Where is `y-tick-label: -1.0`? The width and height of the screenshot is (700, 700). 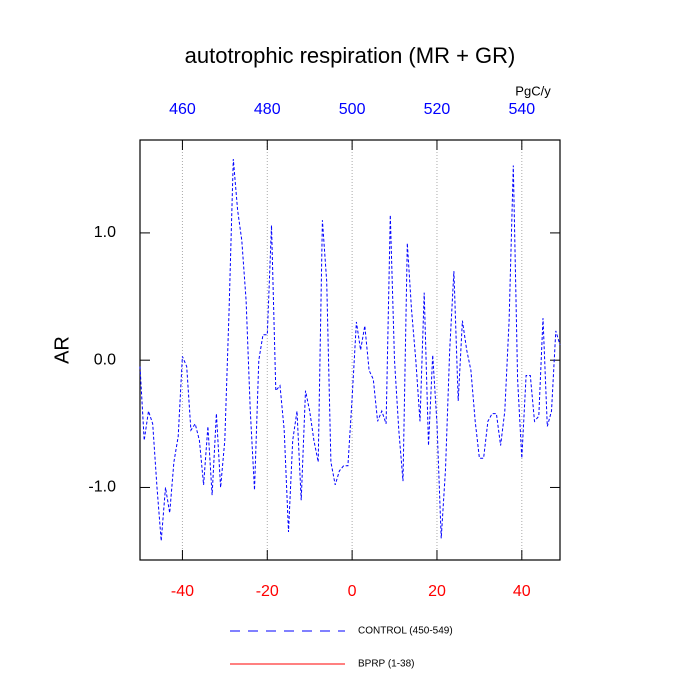
y-tick-label: -1.0 is located at coordinates (102, 487).